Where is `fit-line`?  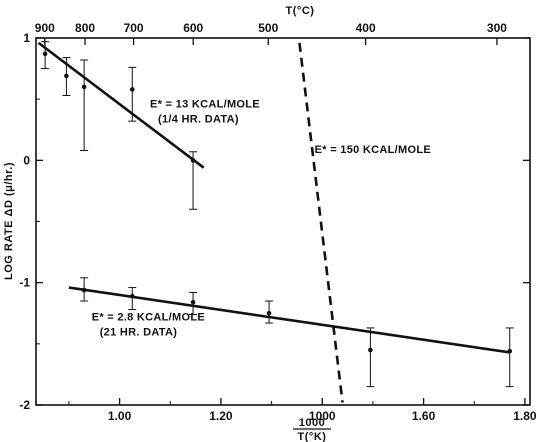 fit-line is located at coordinates (289, 320).